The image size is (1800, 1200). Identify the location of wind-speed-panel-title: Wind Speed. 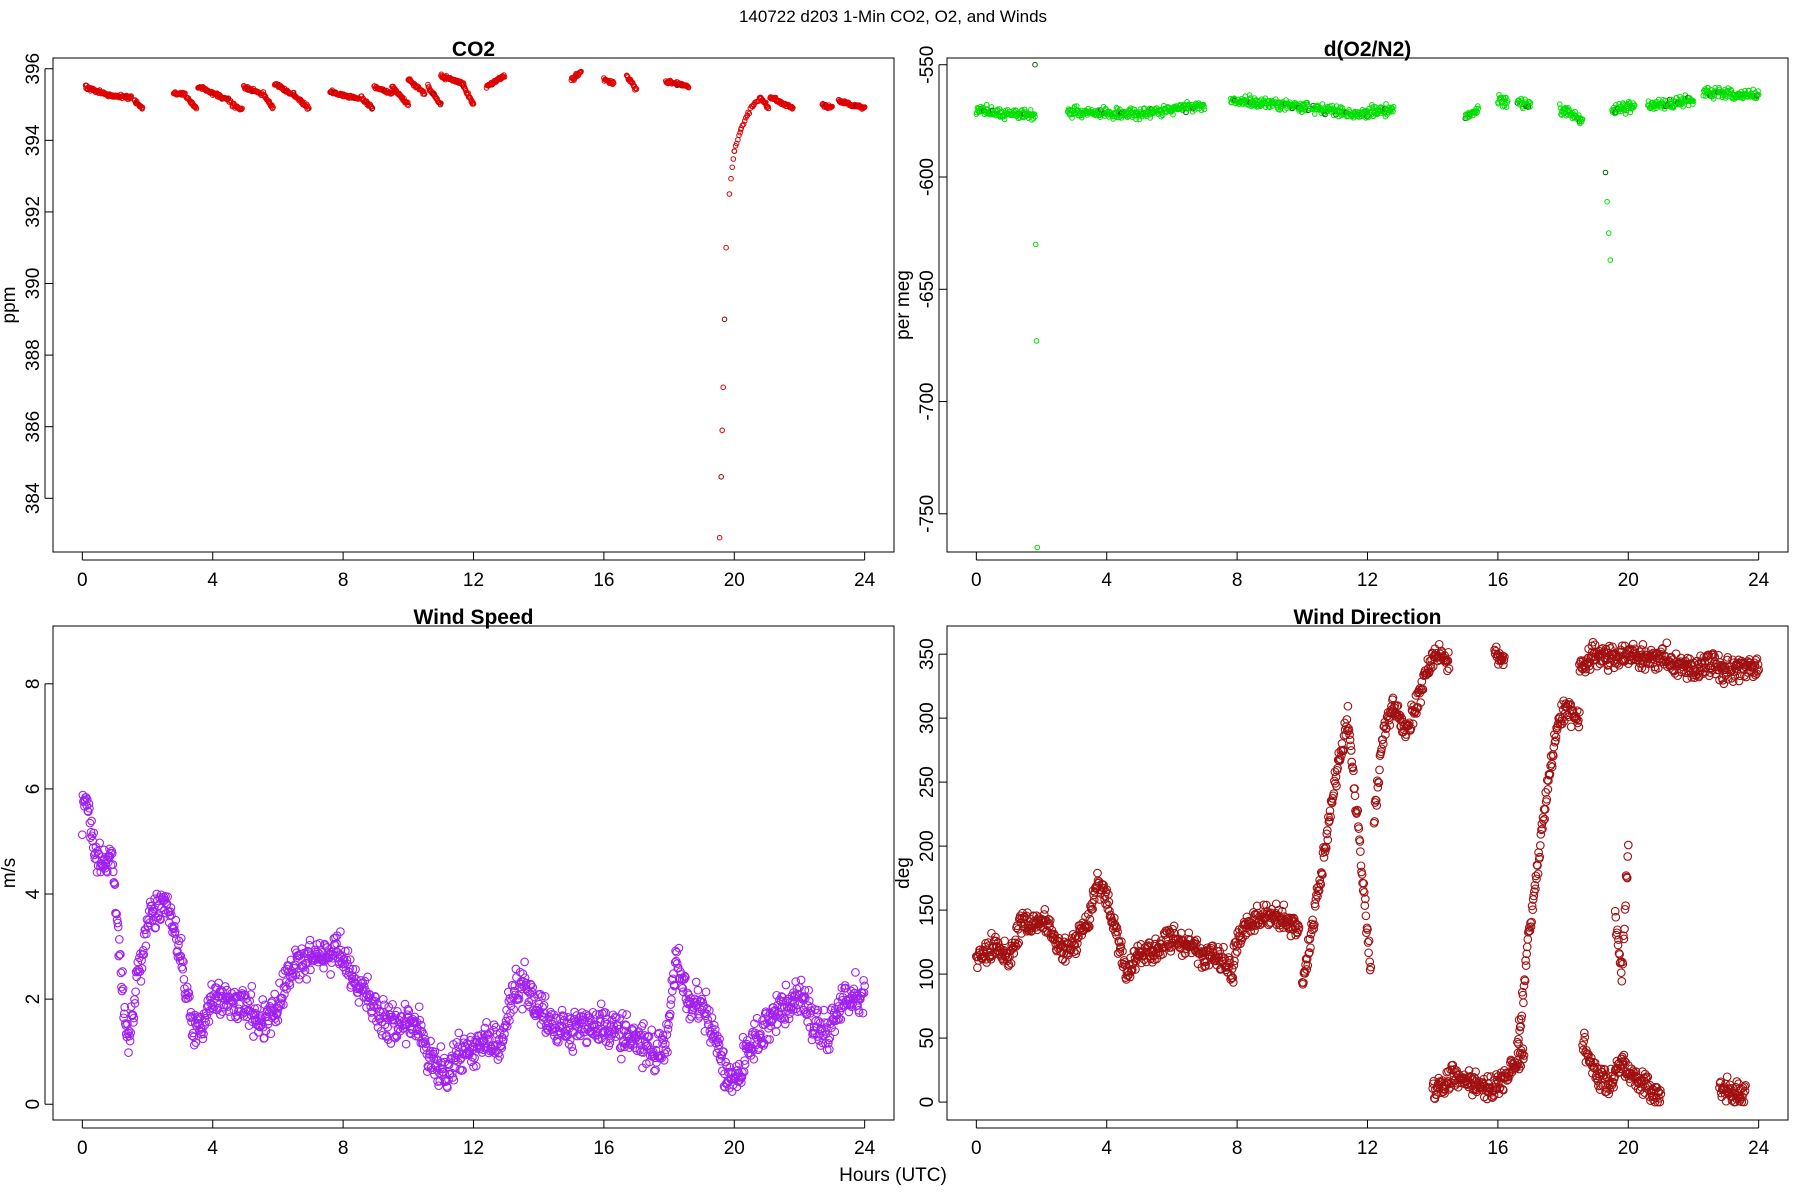
(474, 617).